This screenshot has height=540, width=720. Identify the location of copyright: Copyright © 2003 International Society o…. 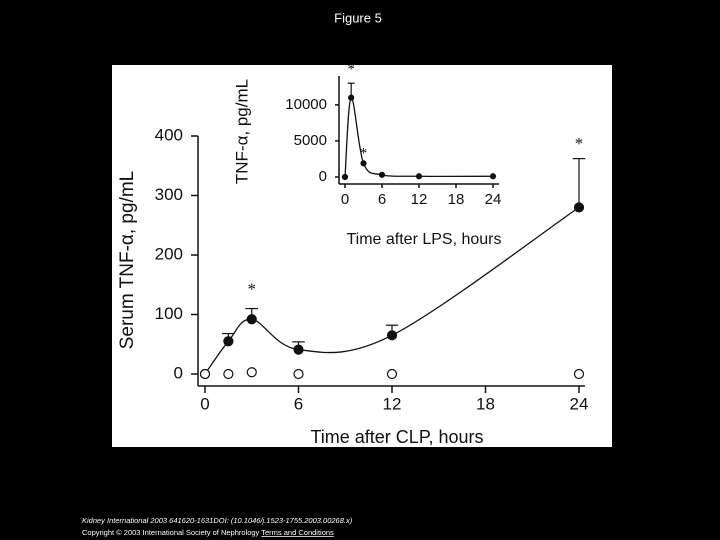
(208, 532).